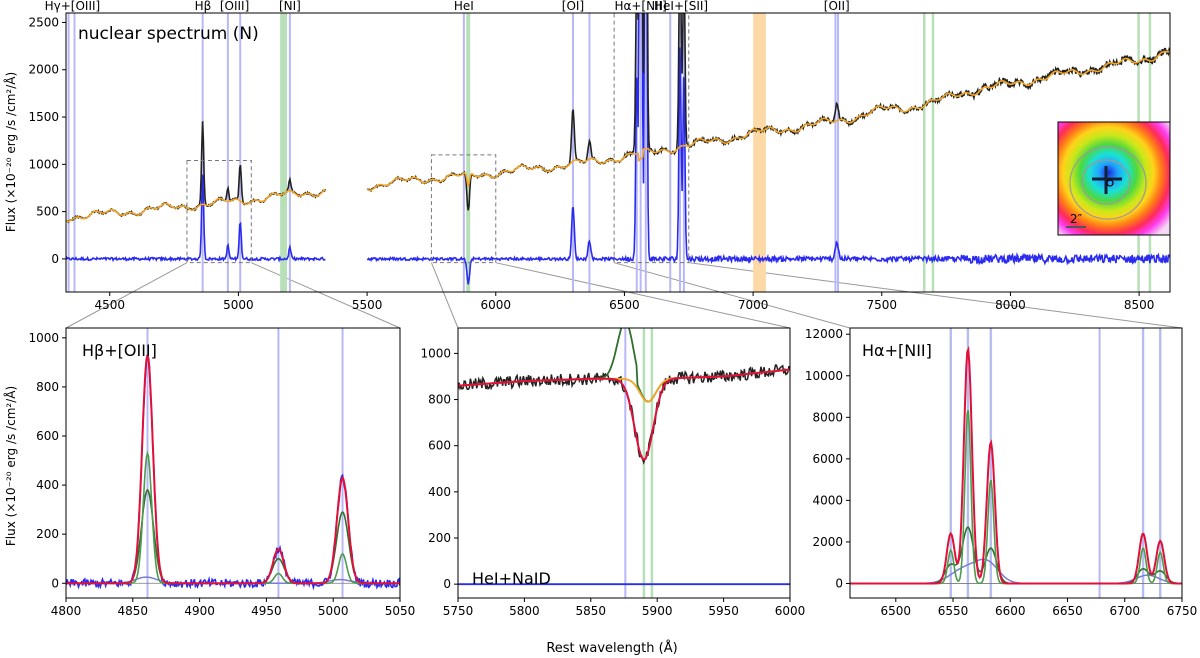 This screenshot has height=658, width=1200. Describe the element at coordinates (458, 611) in the screenshot. I see `panel-hei-x-tick-label: 5750` at that location.